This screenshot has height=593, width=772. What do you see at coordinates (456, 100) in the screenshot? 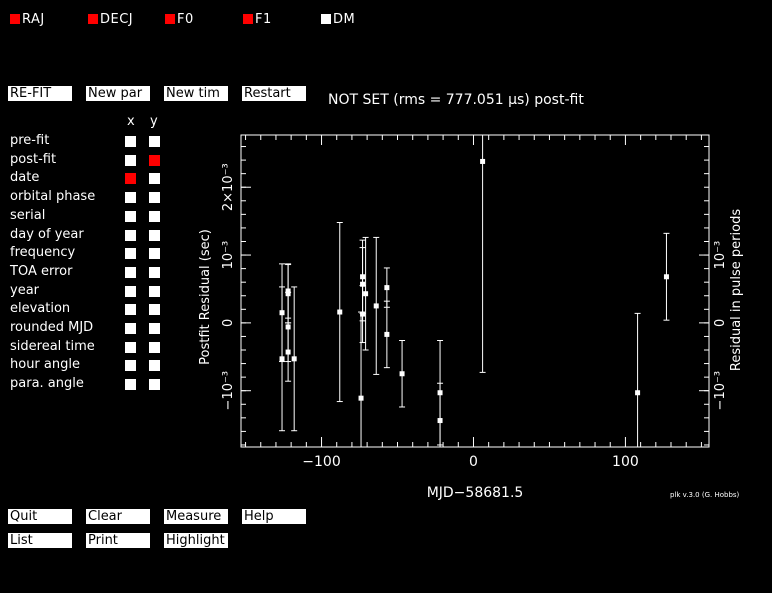
I see `fit-status-title: NOT SET (rms = 777.051 µs) post-fit` at bounding box center [456, 100].